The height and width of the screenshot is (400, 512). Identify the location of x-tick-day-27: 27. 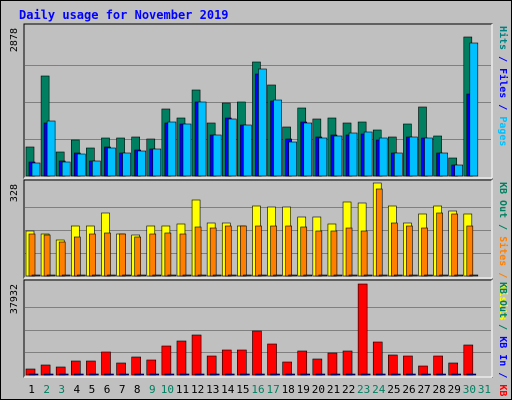
(423, 389).